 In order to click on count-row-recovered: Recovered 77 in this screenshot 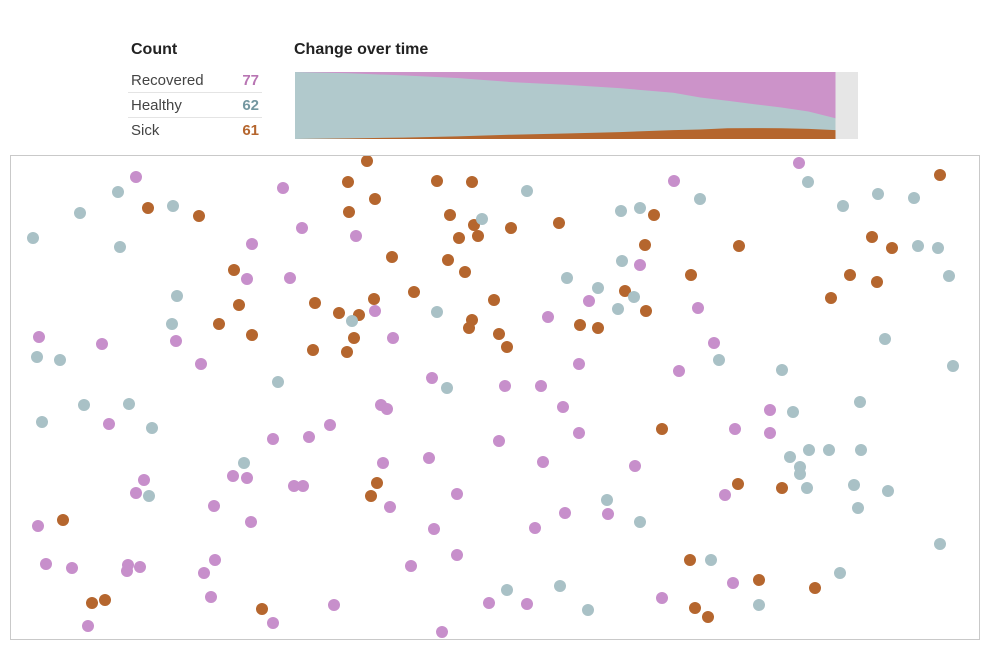, I will do `click(195, 80)`.